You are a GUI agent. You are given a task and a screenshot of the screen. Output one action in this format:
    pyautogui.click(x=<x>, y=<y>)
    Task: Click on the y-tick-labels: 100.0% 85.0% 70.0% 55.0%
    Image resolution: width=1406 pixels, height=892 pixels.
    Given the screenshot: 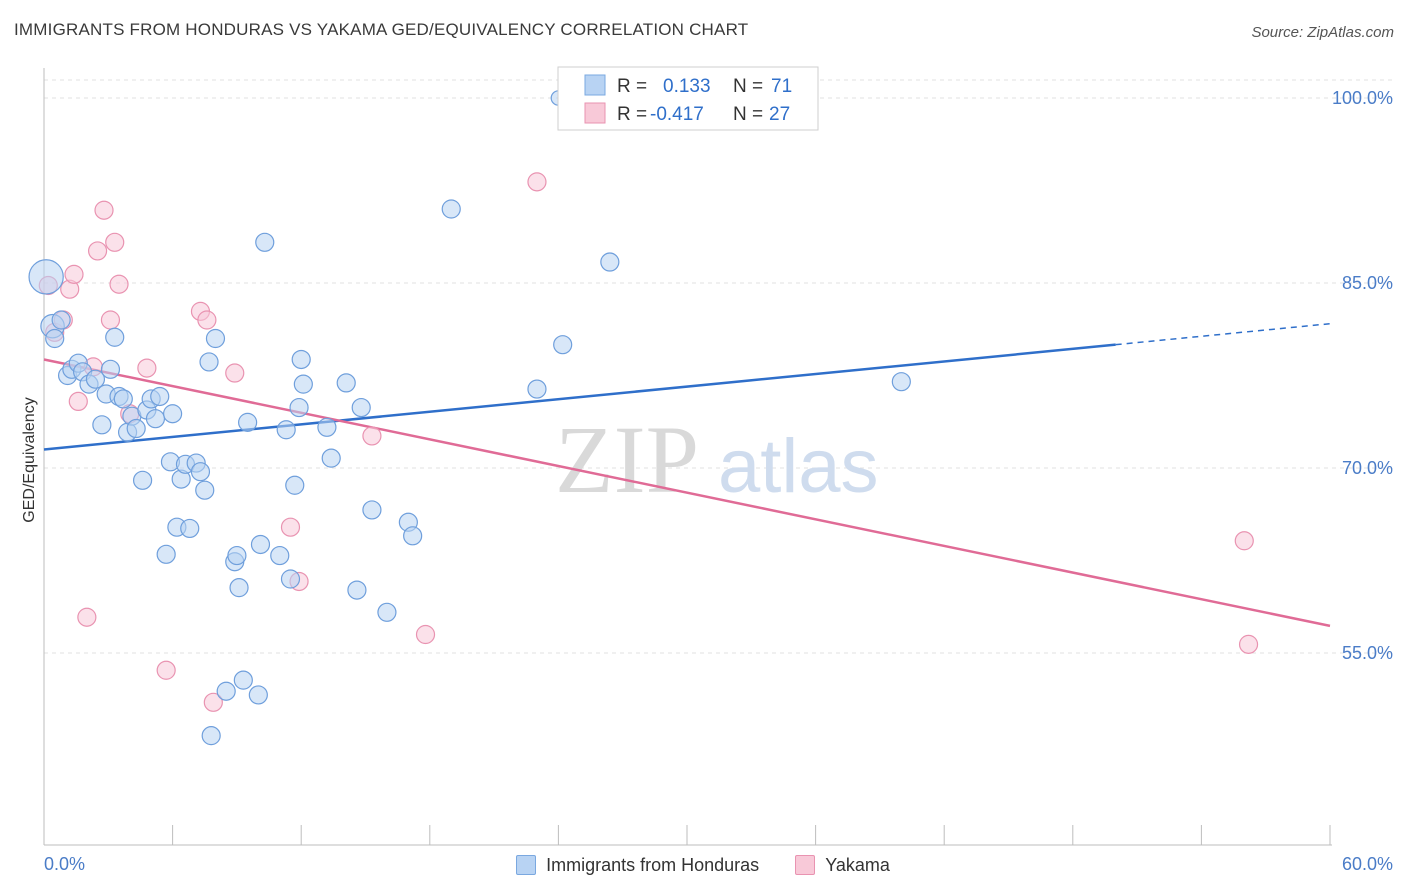 What is the action you would take?
    pyautogui.click(x=1362, y=375)
    